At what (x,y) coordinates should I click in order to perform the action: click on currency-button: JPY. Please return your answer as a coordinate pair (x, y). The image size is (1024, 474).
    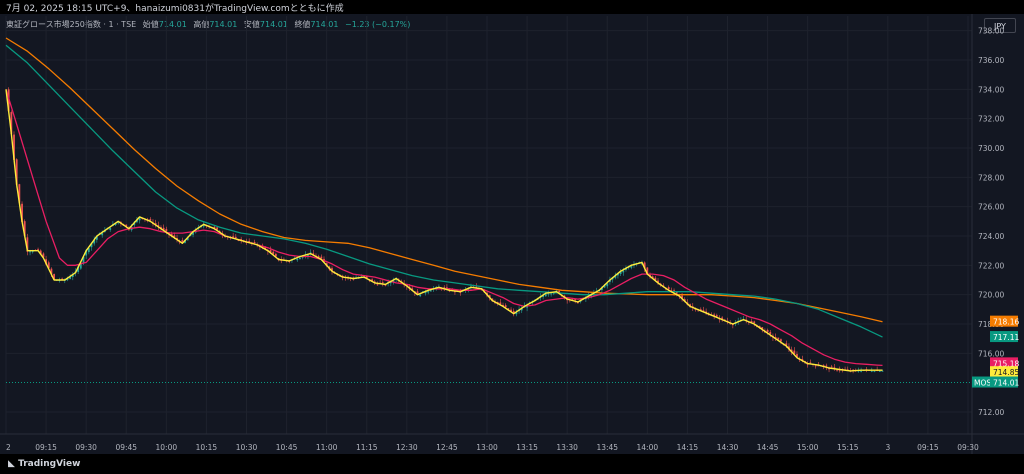
    Looking at the image, I should click on (1000, 25).